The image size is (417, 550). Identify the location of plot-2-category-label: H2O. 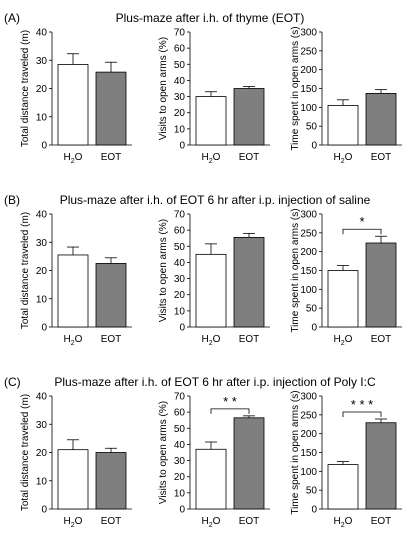
(211, 158).